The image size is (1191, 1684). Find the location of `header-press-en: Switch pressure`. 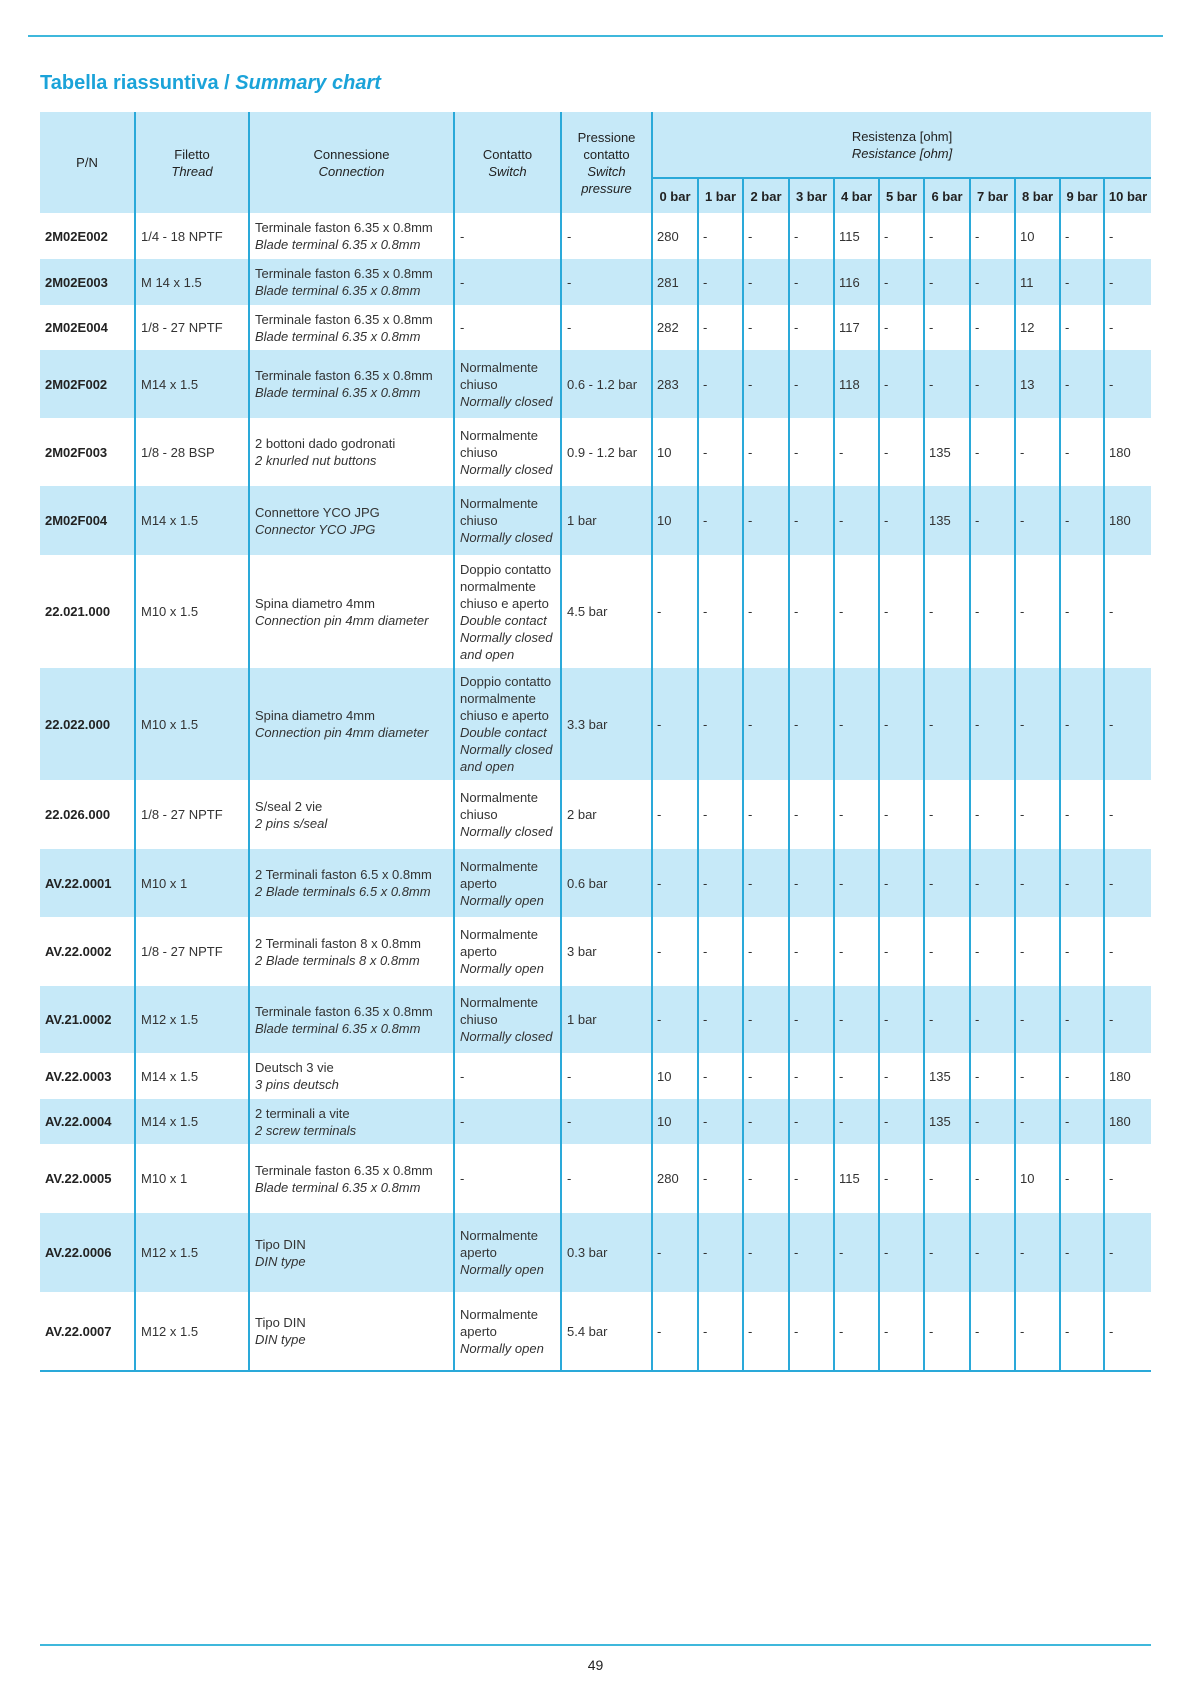

header-press-en: Switch pressure is located at coordinates (606, 179).